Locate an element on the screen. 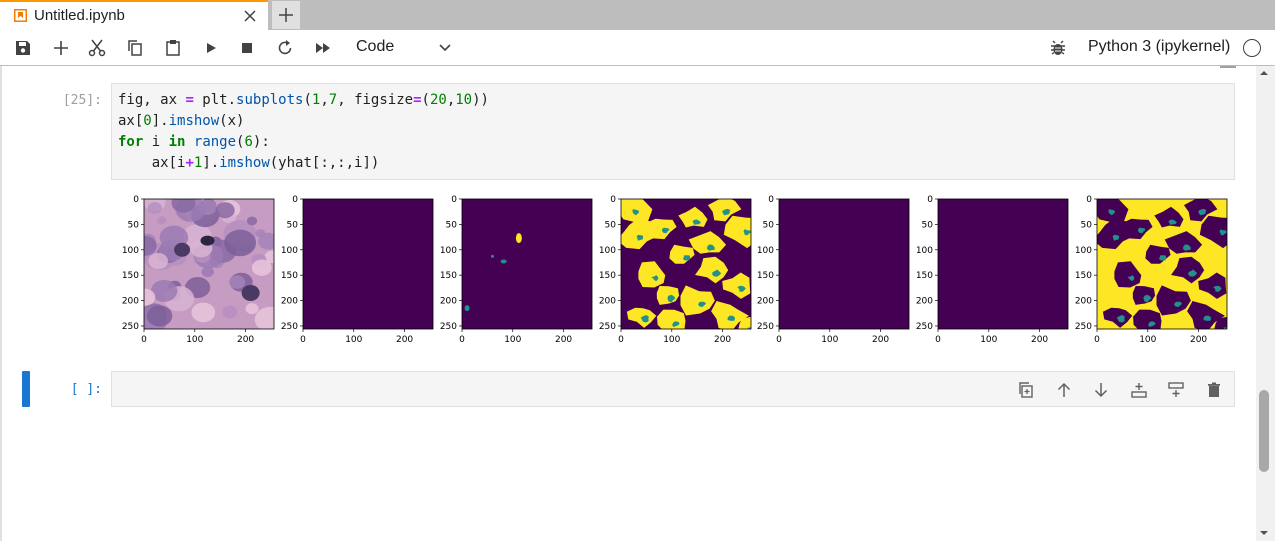 The width and height of the screenshot is (1275, 541). duplicate-cell-button is located at coordinates (1026, 390).